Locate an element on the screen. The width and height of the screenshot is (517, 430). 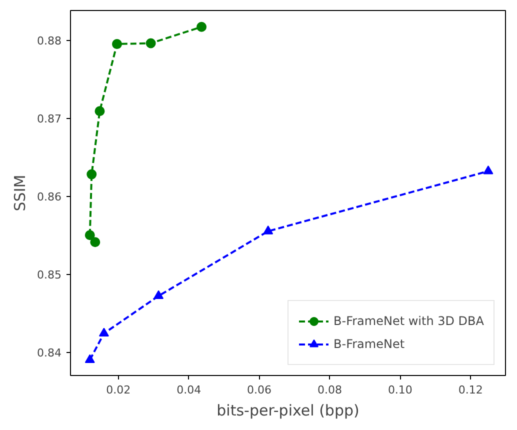
x-axis-title: bits-per-pixel (bpp) is located at coordinates (288, 411).